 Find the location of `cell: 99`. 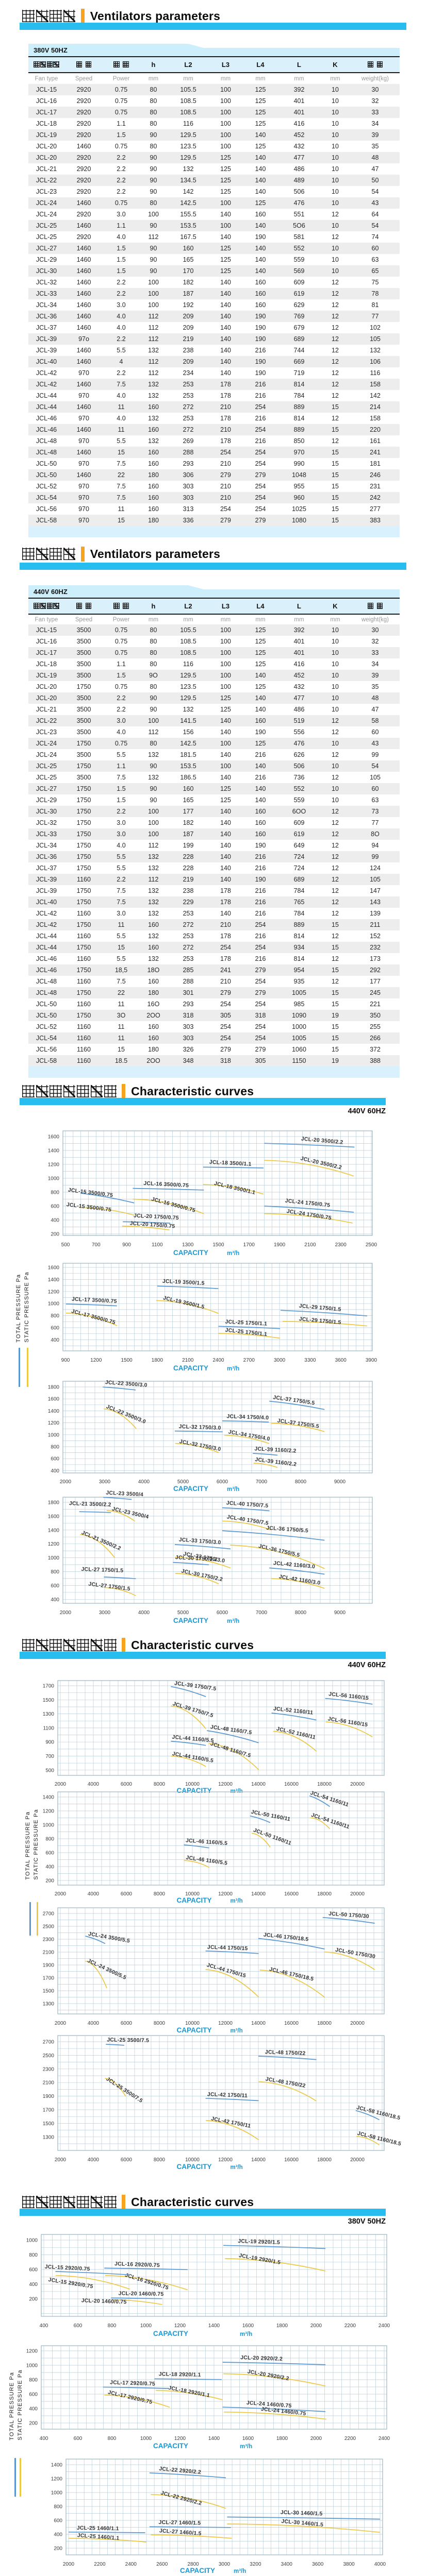

cell: 99 is located at coordinates (375, 856).